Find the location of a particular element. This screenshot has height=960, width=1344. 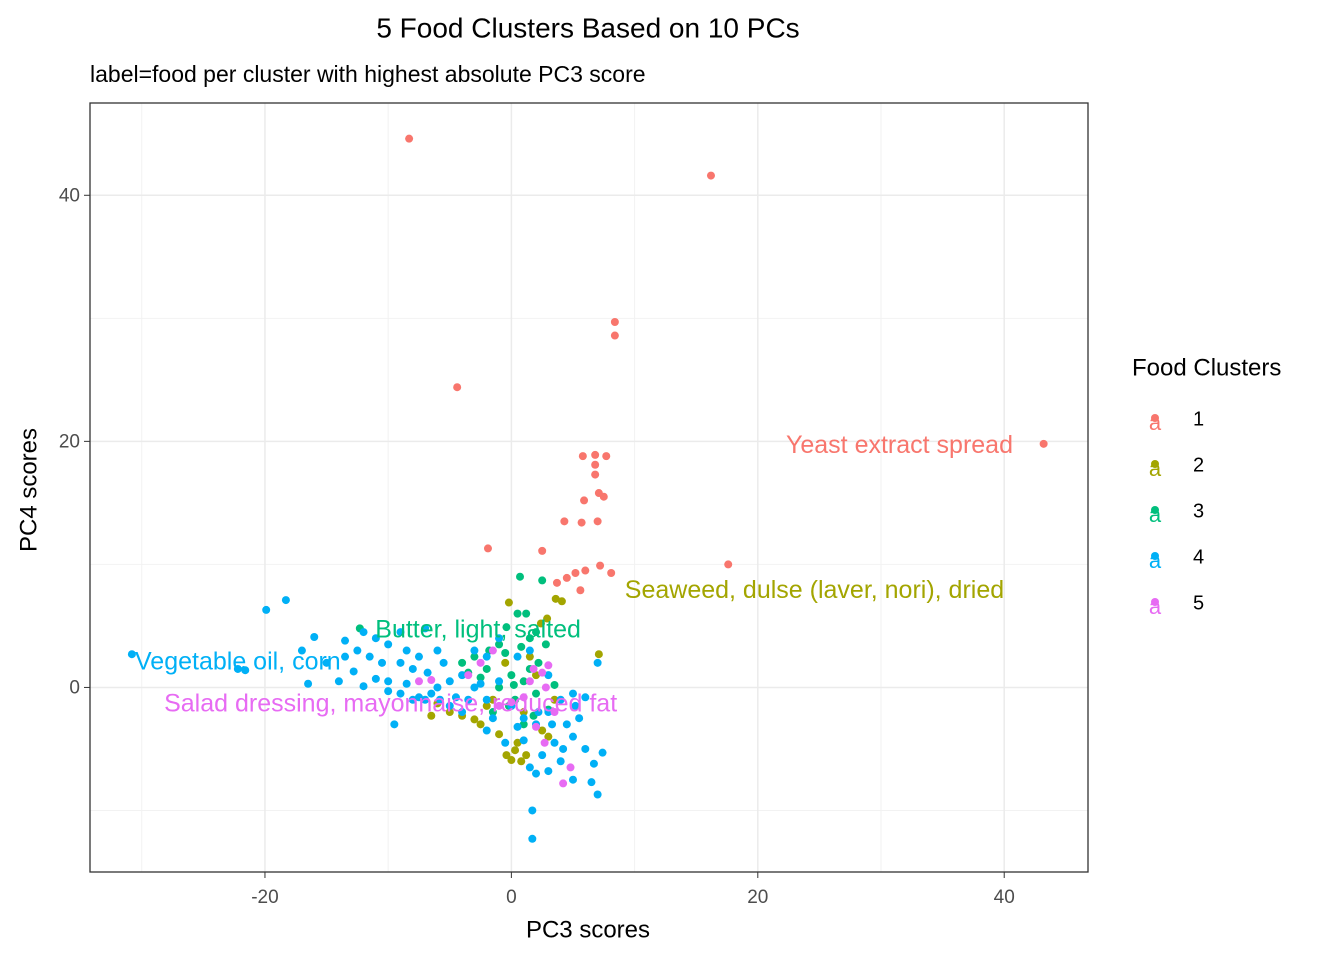

chart-title: 5 Food Clusters Based on 10 PCs is located at coordinates (587, 27).